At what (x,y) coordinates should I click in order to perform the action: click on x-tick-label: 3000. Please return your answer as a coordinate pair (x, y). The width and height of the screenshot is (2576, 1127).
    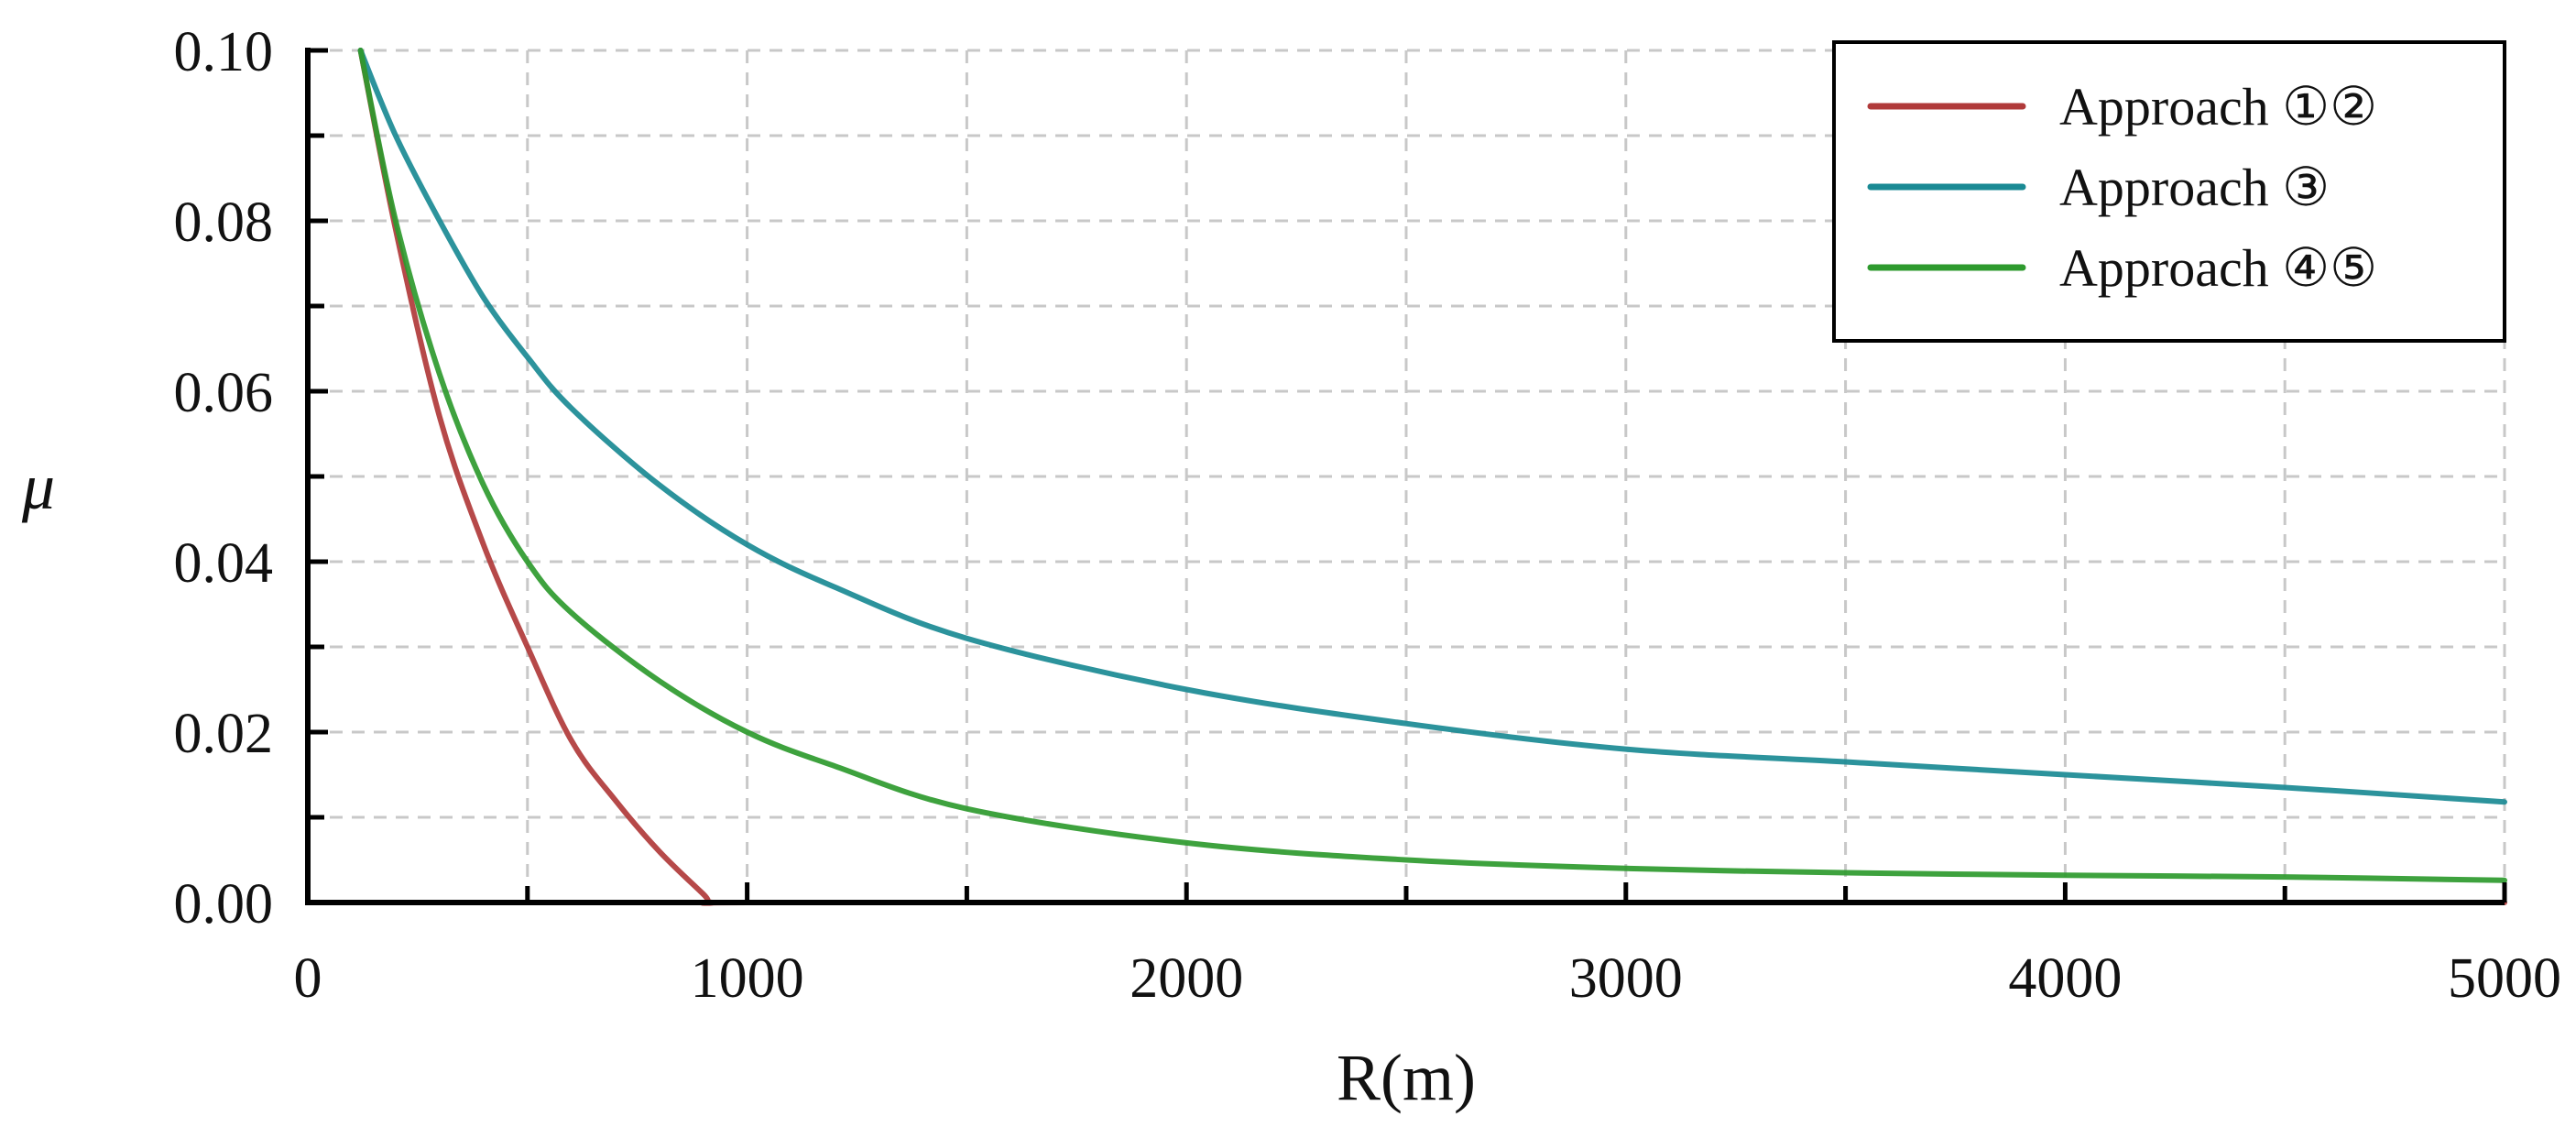
    Looking at the image, I should click on (1626, 978).